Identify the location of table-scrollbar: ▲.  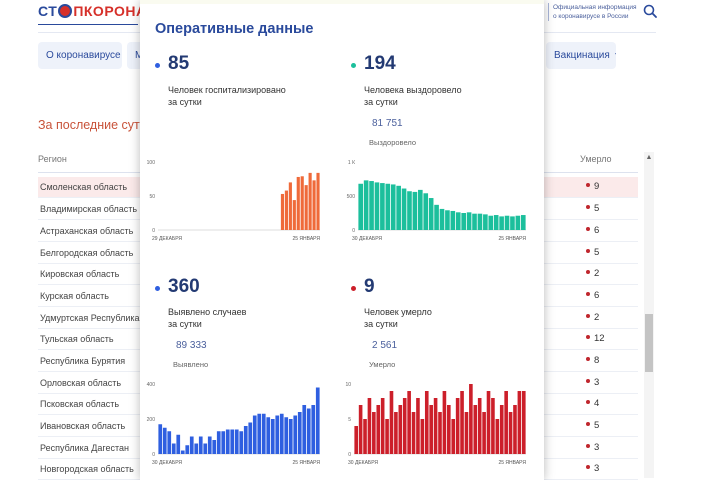
(649, 315).